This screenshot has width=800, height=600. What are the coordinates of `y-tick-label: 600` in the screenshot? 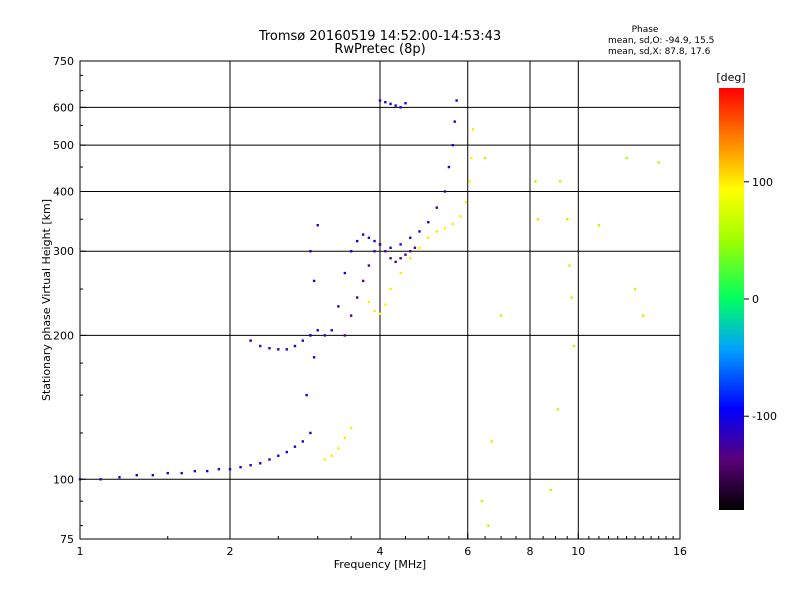 It's located at (63, 107).